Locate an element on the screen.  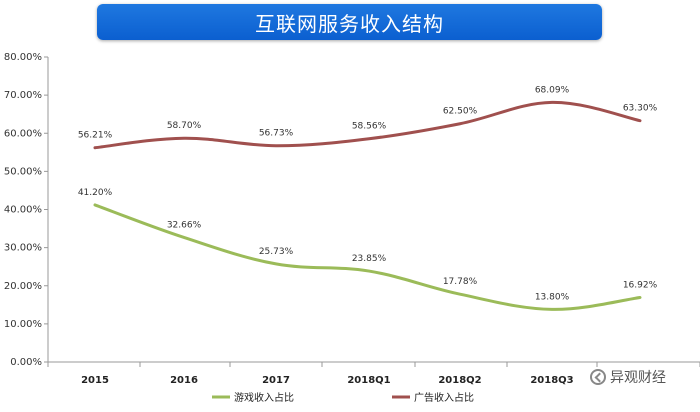
chart-title-banner: 互联网服务收入结构 is located at coordinates (349, 22).